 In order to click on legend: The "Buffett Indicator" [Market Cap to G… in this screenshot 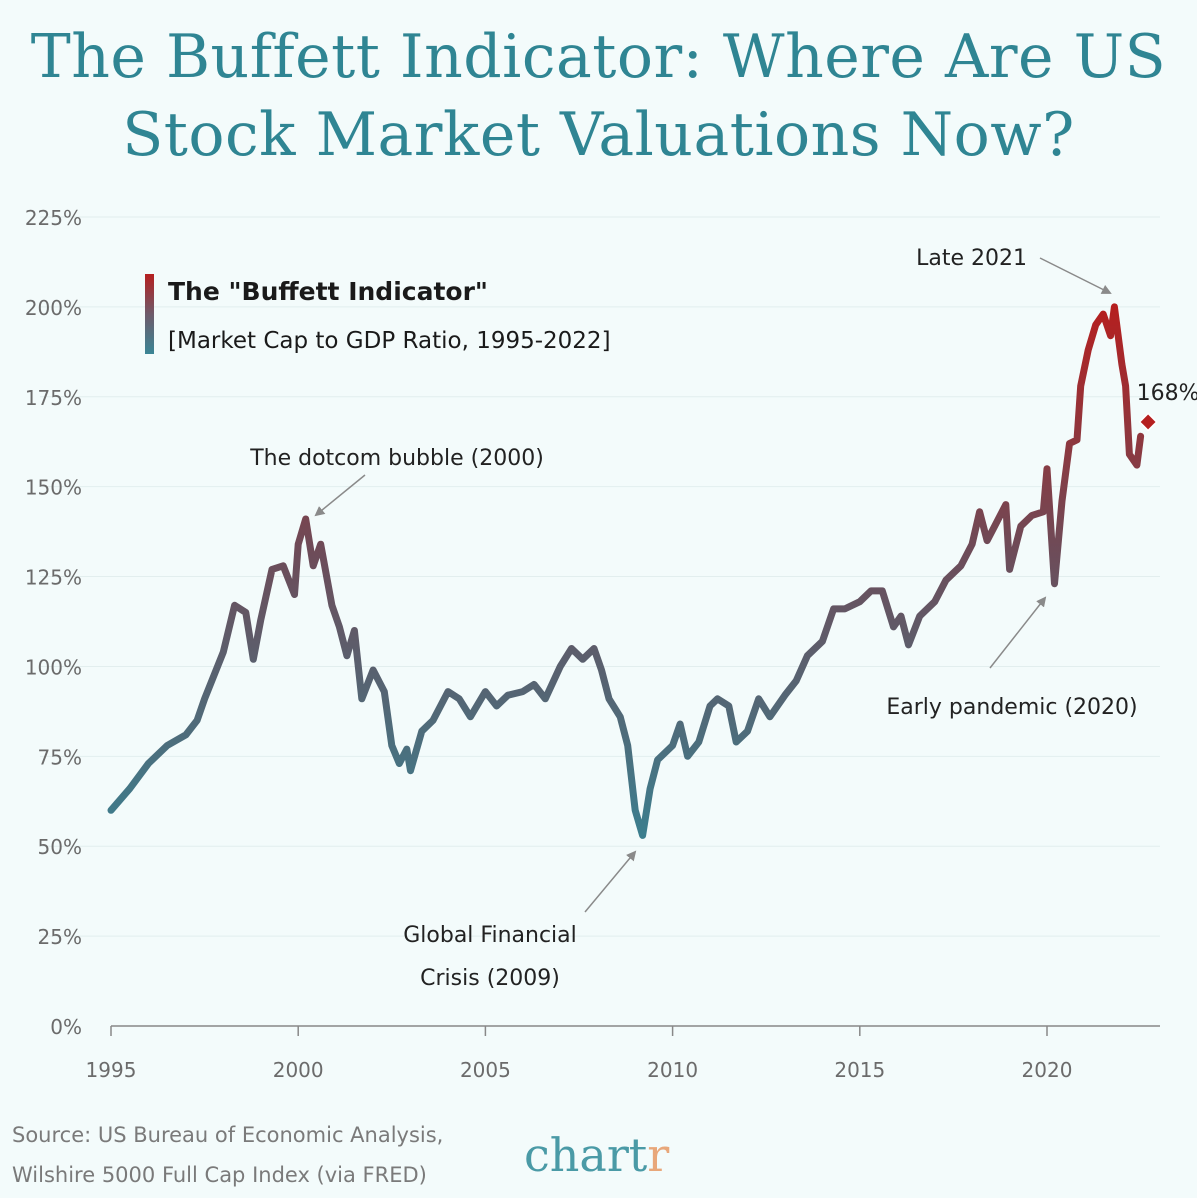, I will do `click(378, 314)`.